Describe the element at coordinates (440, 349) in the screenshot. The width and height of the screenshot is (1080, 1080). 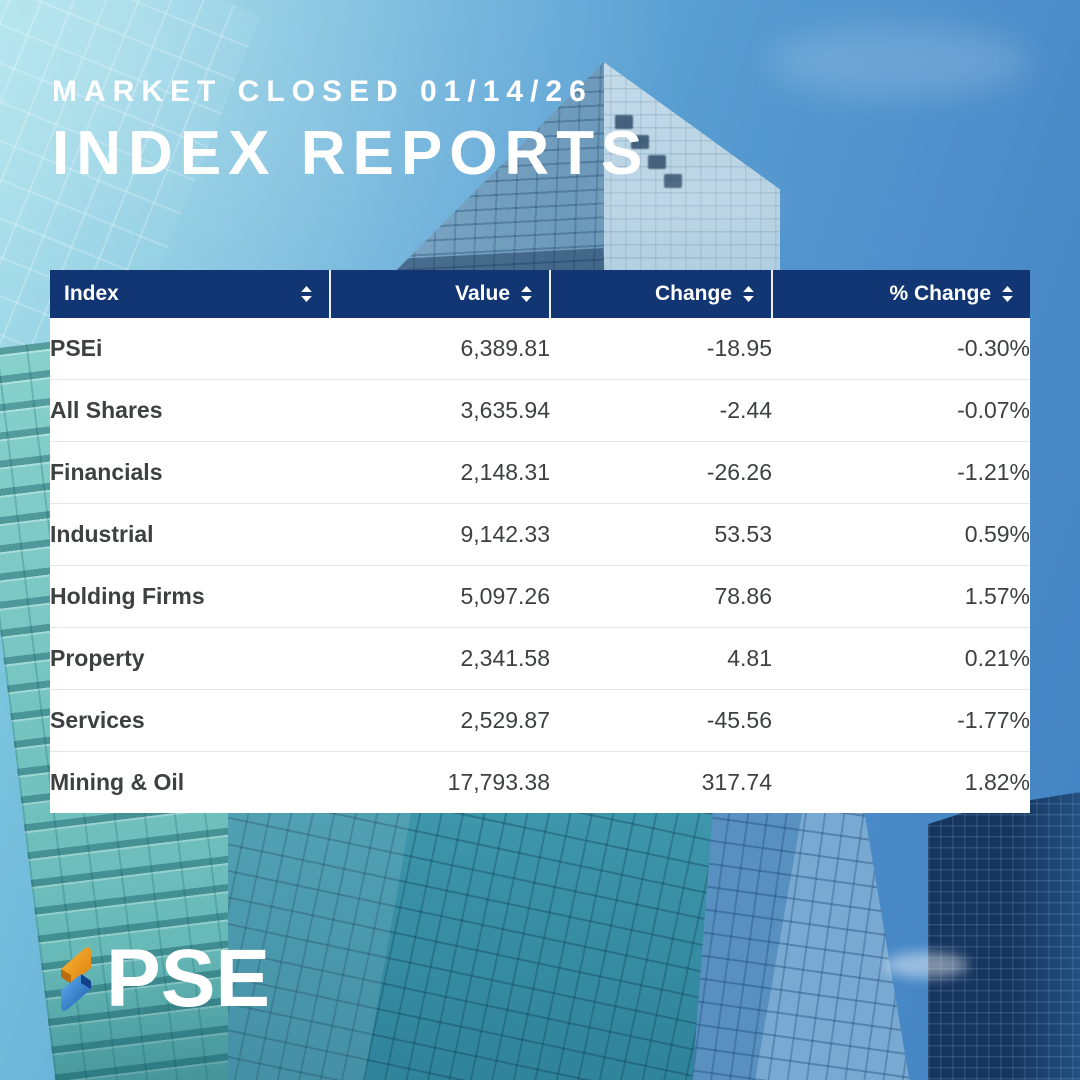
I see `index-value: 6,389.81` at that location.